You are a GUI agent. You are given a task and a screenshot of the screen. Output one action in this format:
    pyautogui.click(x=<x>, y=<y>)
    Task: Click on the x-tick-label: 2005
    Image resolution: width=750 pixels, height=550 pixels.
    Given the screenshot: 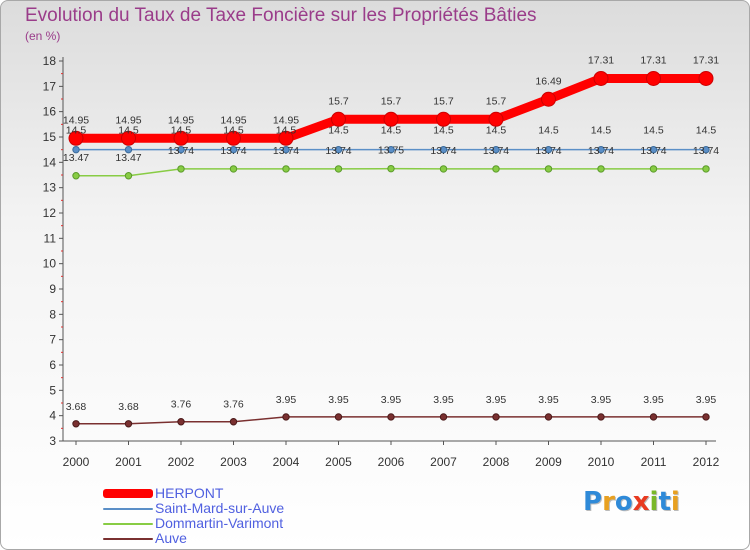 What is the action you would take?
    pyautogui.click(x=338, y=462)
    